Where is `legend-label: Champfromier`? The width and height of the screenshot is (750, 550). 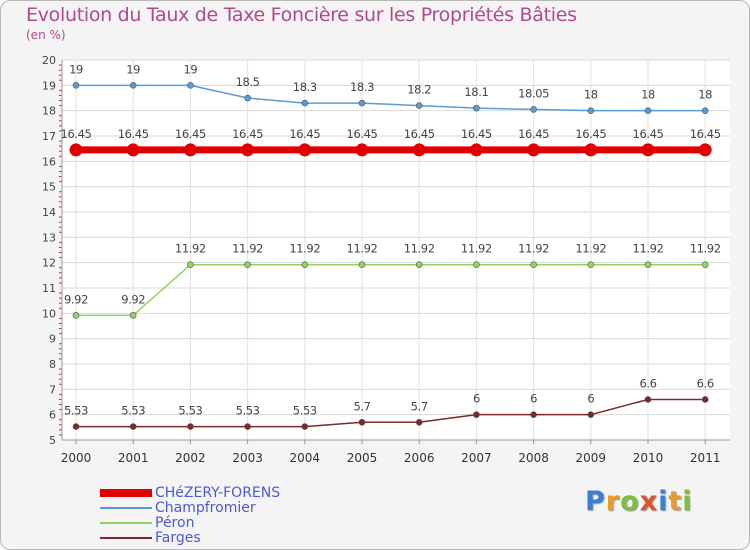 legend-label: Champfromier is located at coordinates (205, 508).